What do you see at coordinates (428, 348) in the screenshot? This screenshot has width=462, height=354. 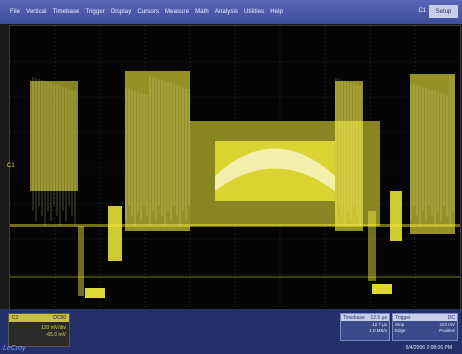 I see `timestamp: 5/4/2006 2:08:06 PM` at bounding box center [428, 348].